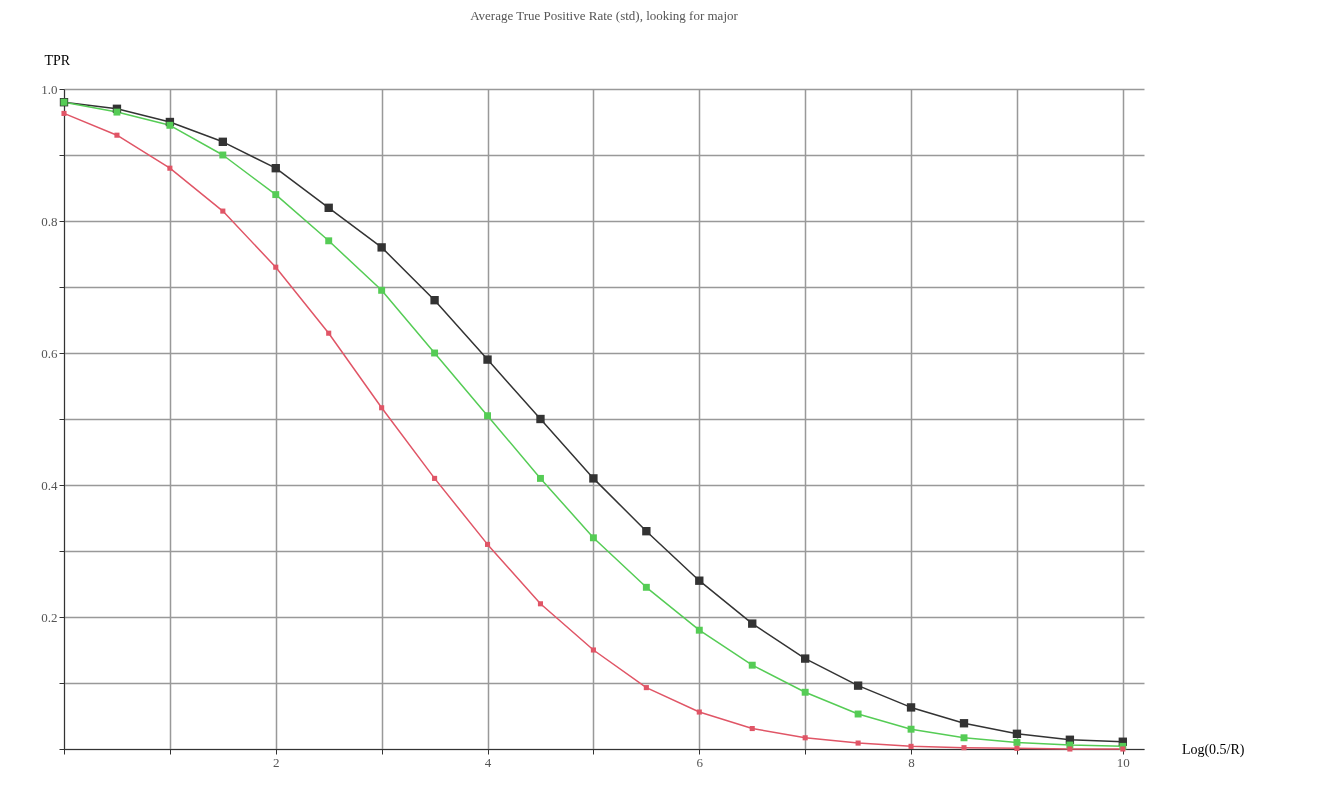 The image size is (1331, 808). Describe the element at coordinates (604, 15) in the screenshot. I see `chart-title: Average True Positive Rate (std), looking for major` at that location.